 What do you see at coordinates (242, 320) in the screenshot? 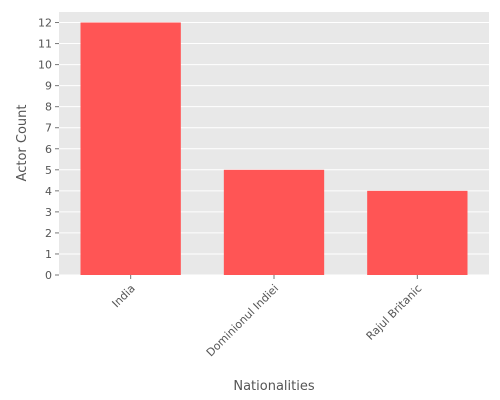
I see `x-tick-label: Dominionul Indiei` at bounding box center [242, 320].